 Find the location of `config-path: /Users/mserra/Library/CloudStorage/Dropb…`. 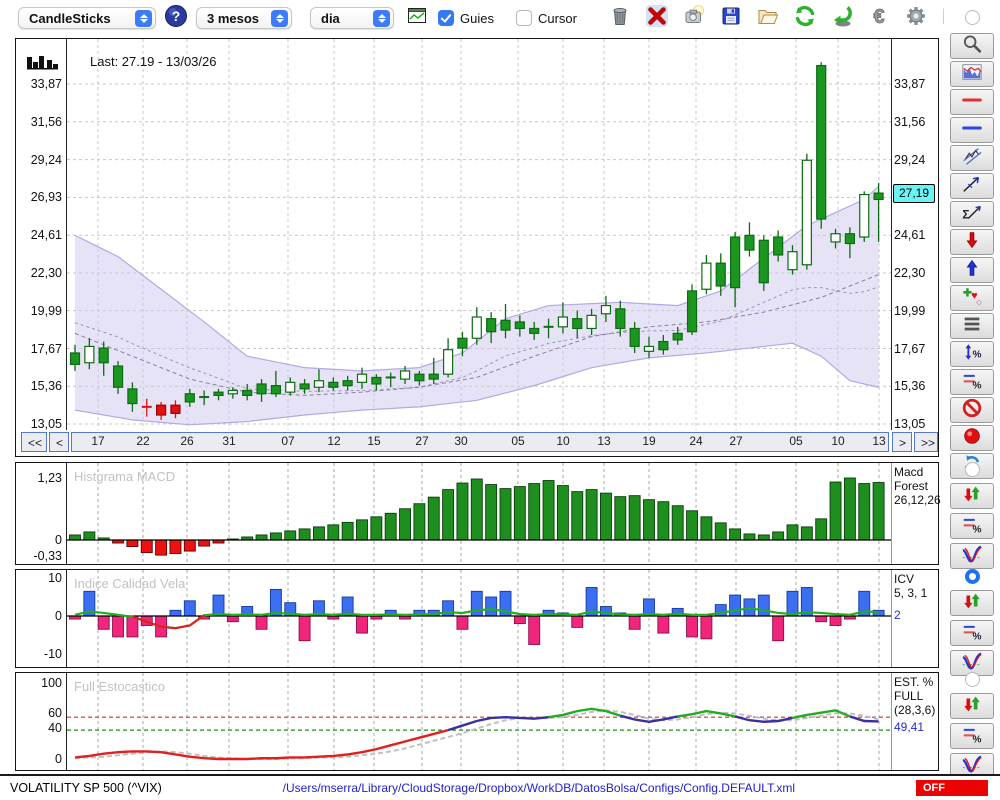

config-path: /Users/mserra/Library/CloudStorage/Dropb… is located at coordinates (539, 788).